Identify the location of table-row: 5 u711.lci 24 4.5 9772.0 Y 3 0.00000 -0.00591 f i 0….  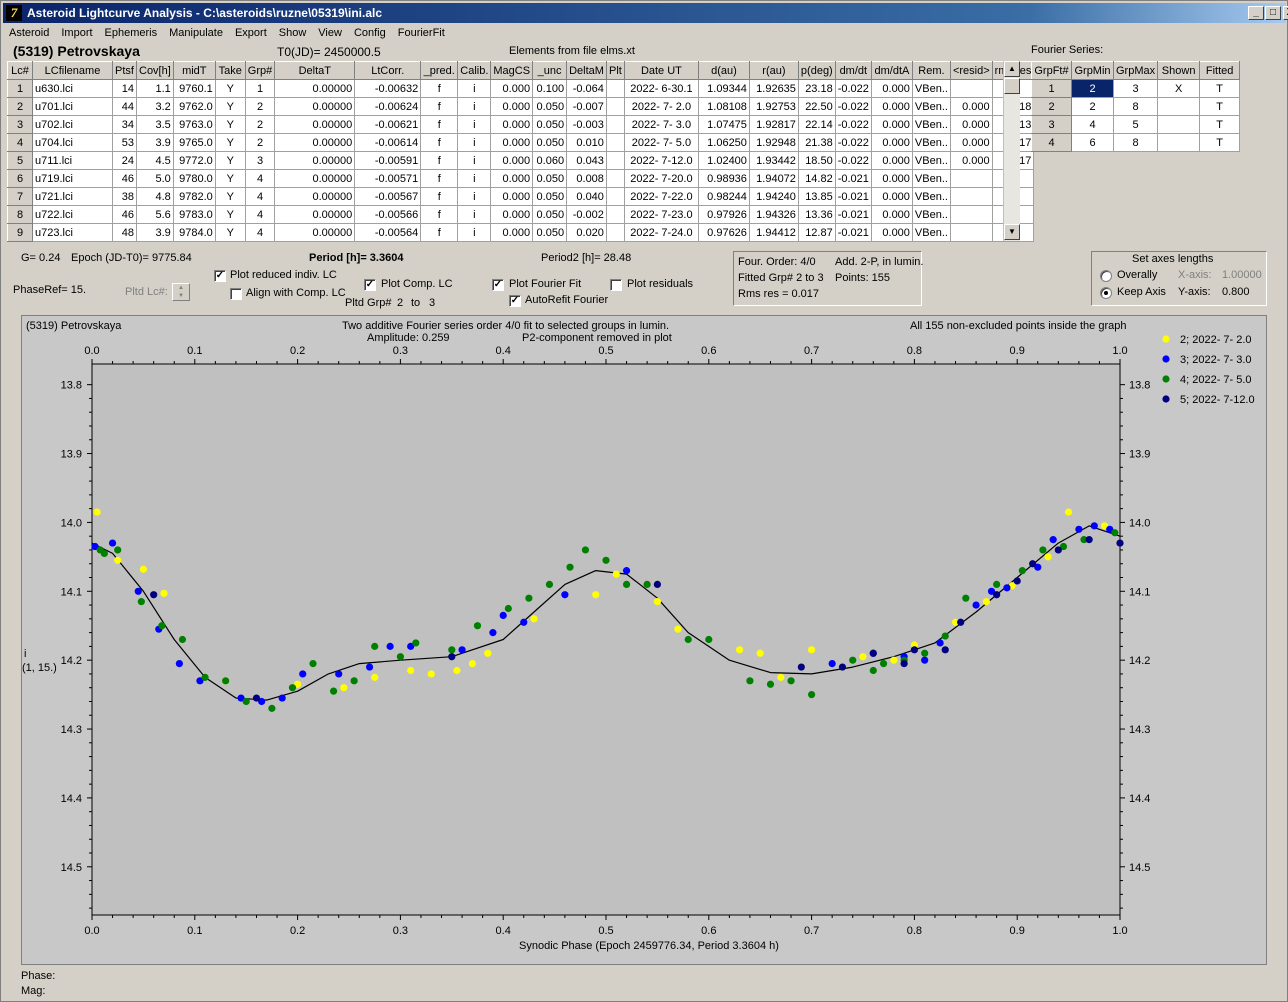
(521, 160).